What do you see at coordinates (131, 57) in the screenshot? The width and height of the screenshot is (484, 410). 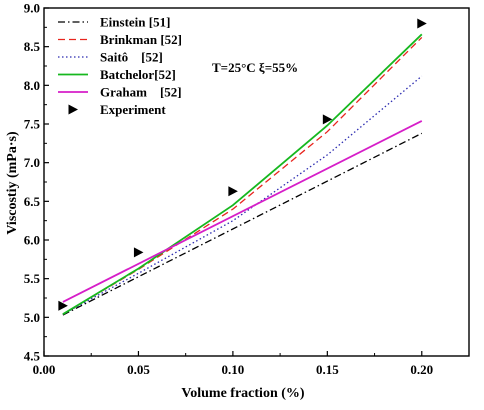 I see `legend-label-2: Saitô [52]` at bounding box center [131, 57].